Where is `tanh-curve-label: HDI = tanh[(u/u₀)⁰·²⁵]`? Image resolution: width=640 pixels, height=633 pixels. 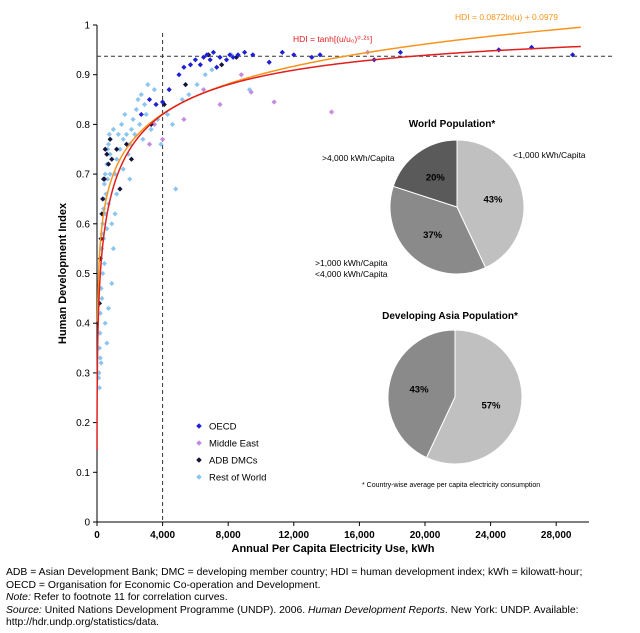 tanh-curve-label: HDI = tanh[(u/u₀)⁰·²⁵] is located at coordinates (332, 39).